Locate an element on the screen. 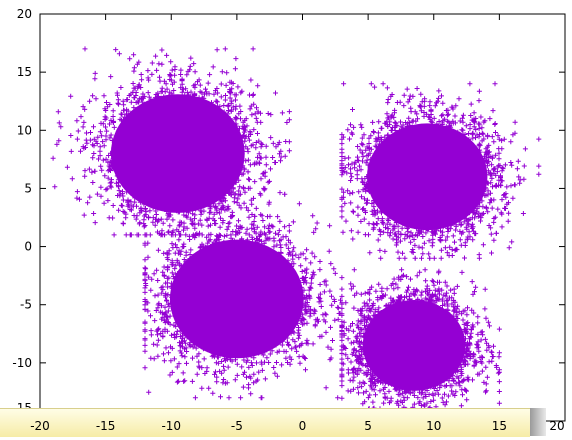 The width and height of the screenshot is (572, 440). bottom-overlay-bar is located at coordinates (265, 422).